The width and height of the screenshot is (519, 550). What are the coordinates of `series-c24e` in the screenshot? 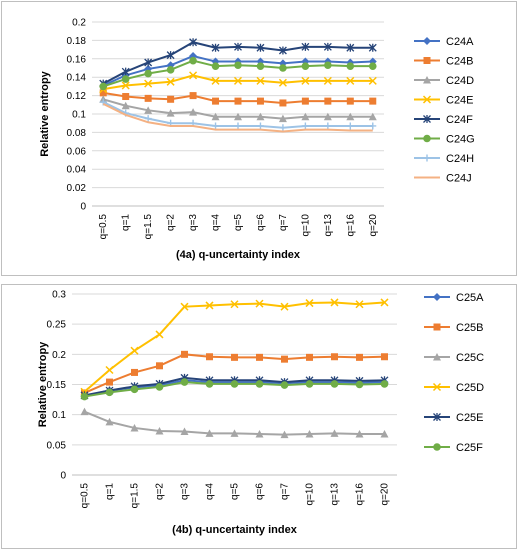 It's located at (238, 82).